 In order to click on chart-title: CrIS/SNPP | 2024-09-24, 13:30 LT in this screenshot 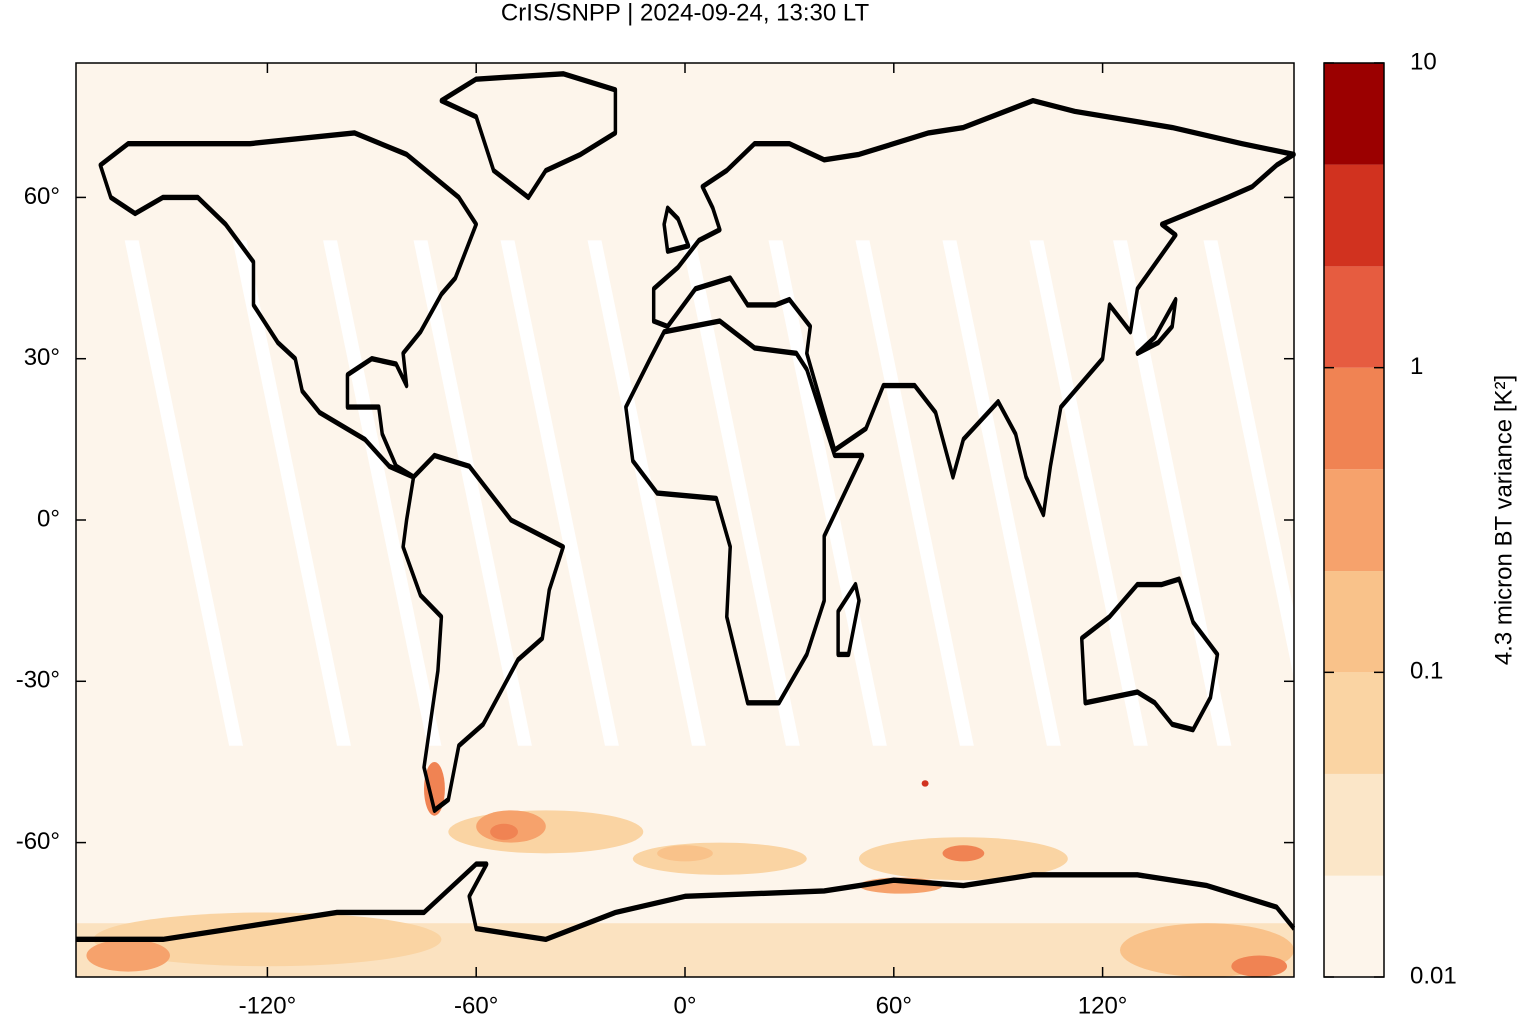, I will do `click(685, 13)`.